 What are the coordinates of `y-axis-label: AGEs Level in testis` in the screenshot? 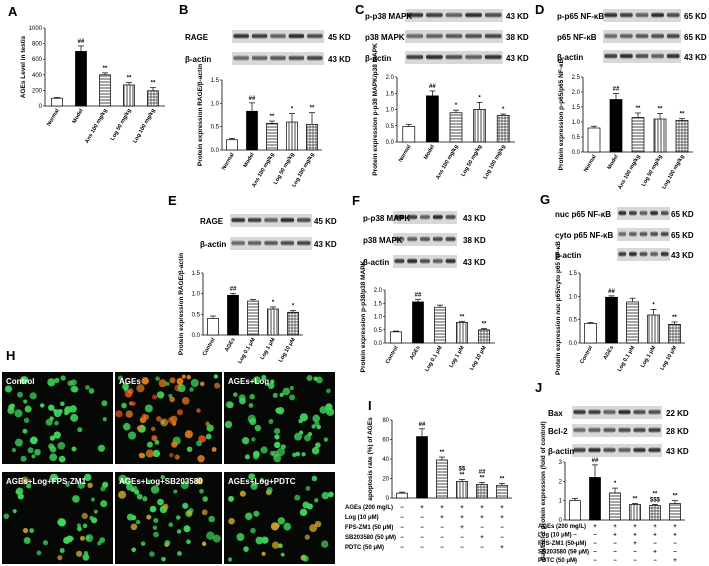 It's located at (23, 66).